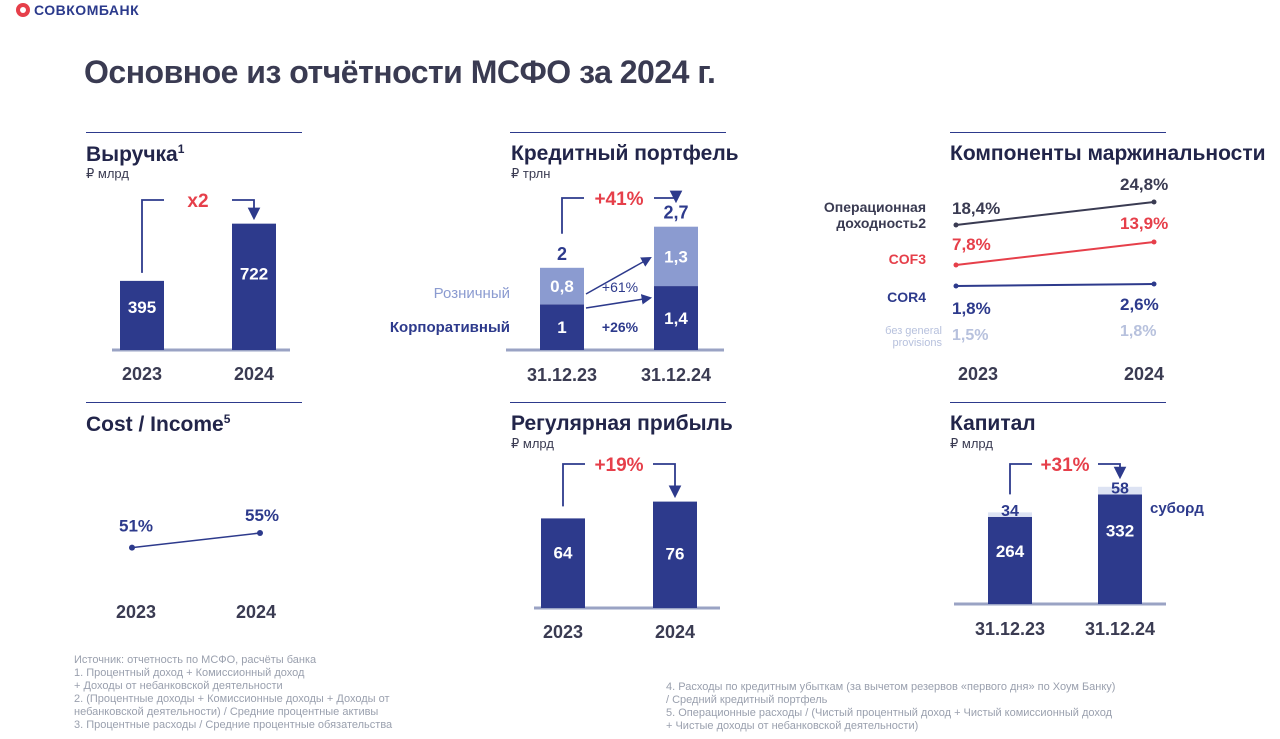  What do you see at coordinates (993, 423) in the screenshot?
I see `capital-title: Капитал` at bounding box center [993, 423].